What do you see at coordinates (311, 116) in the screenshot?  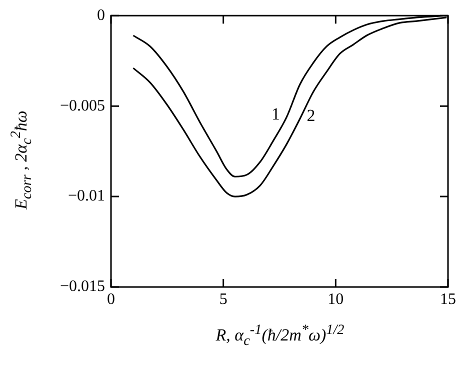 I see `series-label: 2` at bounding box center [311, 116].